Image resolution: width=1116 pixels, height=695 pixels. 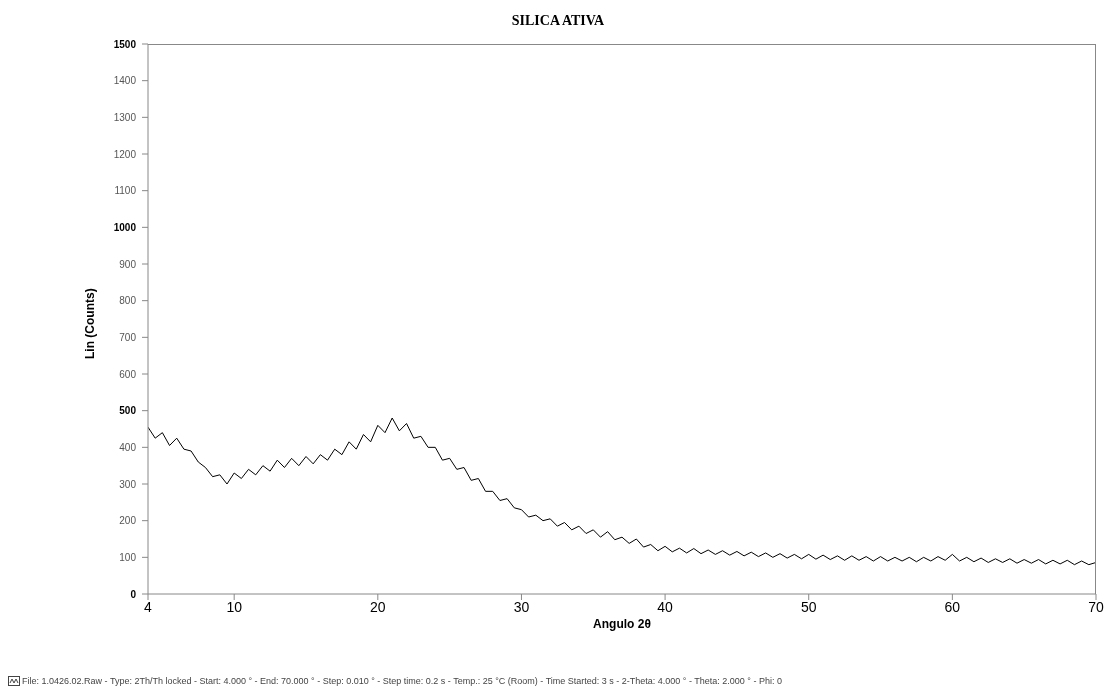 What do you see at coordinates (952, 606) in the screenshot?
I see `x-tick-label: 60` at bounding box center [952, 606].